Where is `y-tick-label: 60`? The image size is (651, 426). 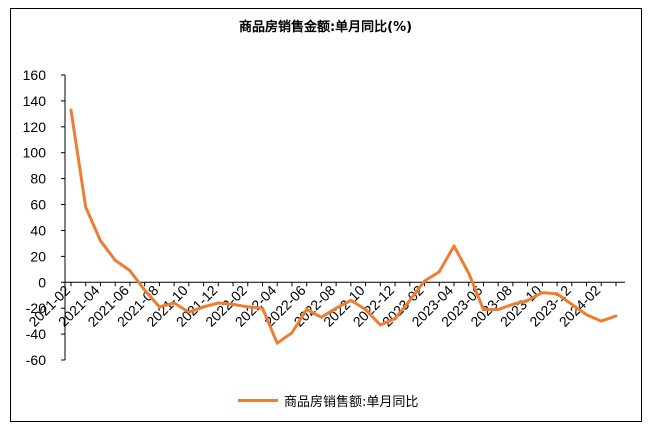 y-tick-label: 60 is located at coordinates (38, 205).